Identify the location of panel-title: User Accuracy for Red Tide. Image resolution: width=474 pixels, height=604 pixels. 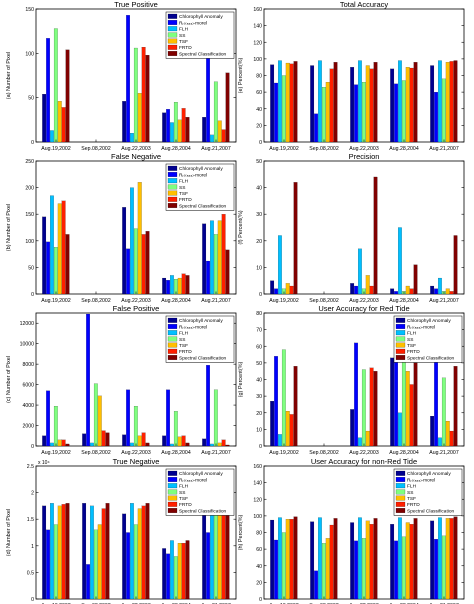
(363, 308).